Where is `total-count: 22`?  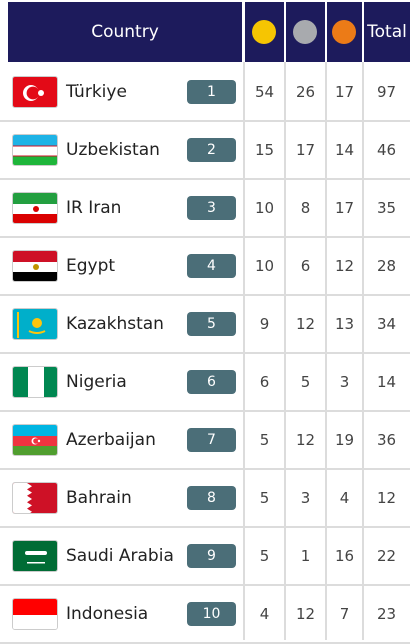 total-count: 22 is located at coordinates (386, 556).